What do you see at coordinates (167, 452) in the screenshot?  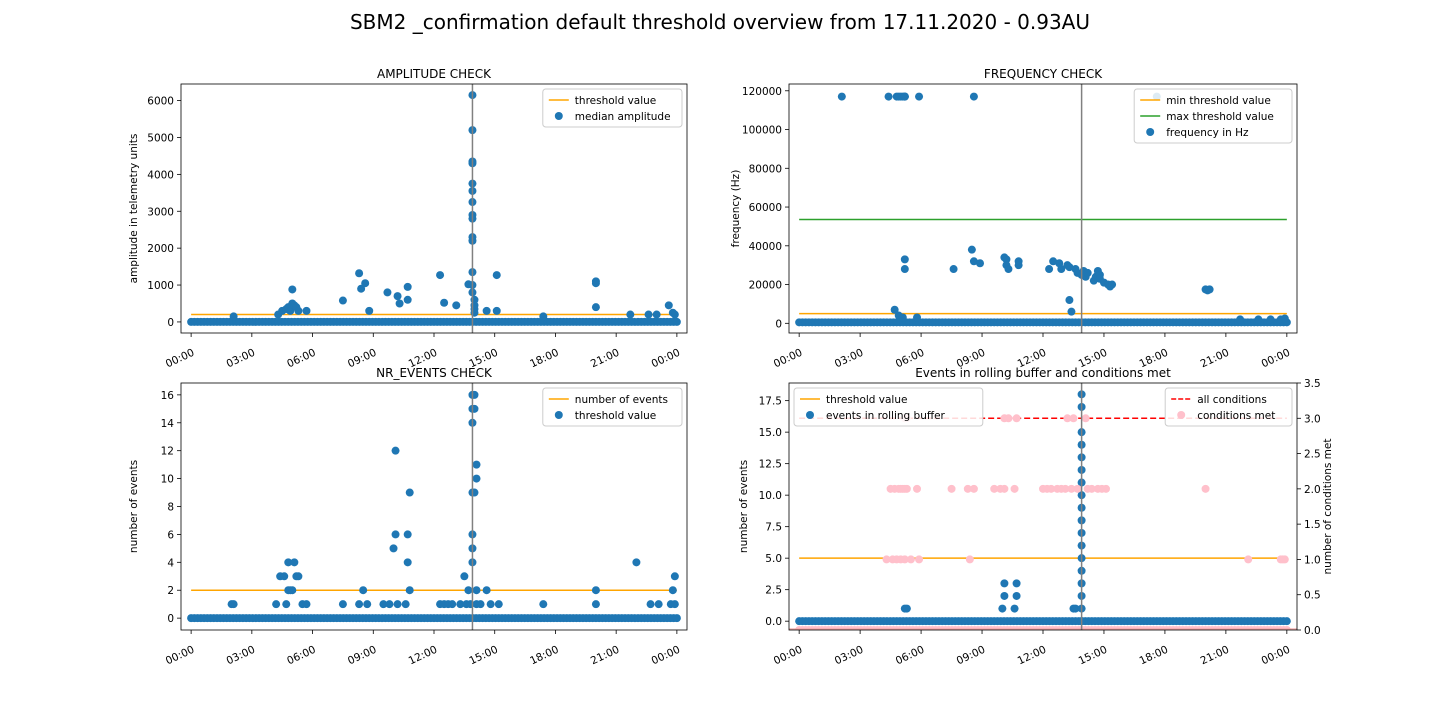 I see `y-tick-label: 12` at bounding box center [167, 452].